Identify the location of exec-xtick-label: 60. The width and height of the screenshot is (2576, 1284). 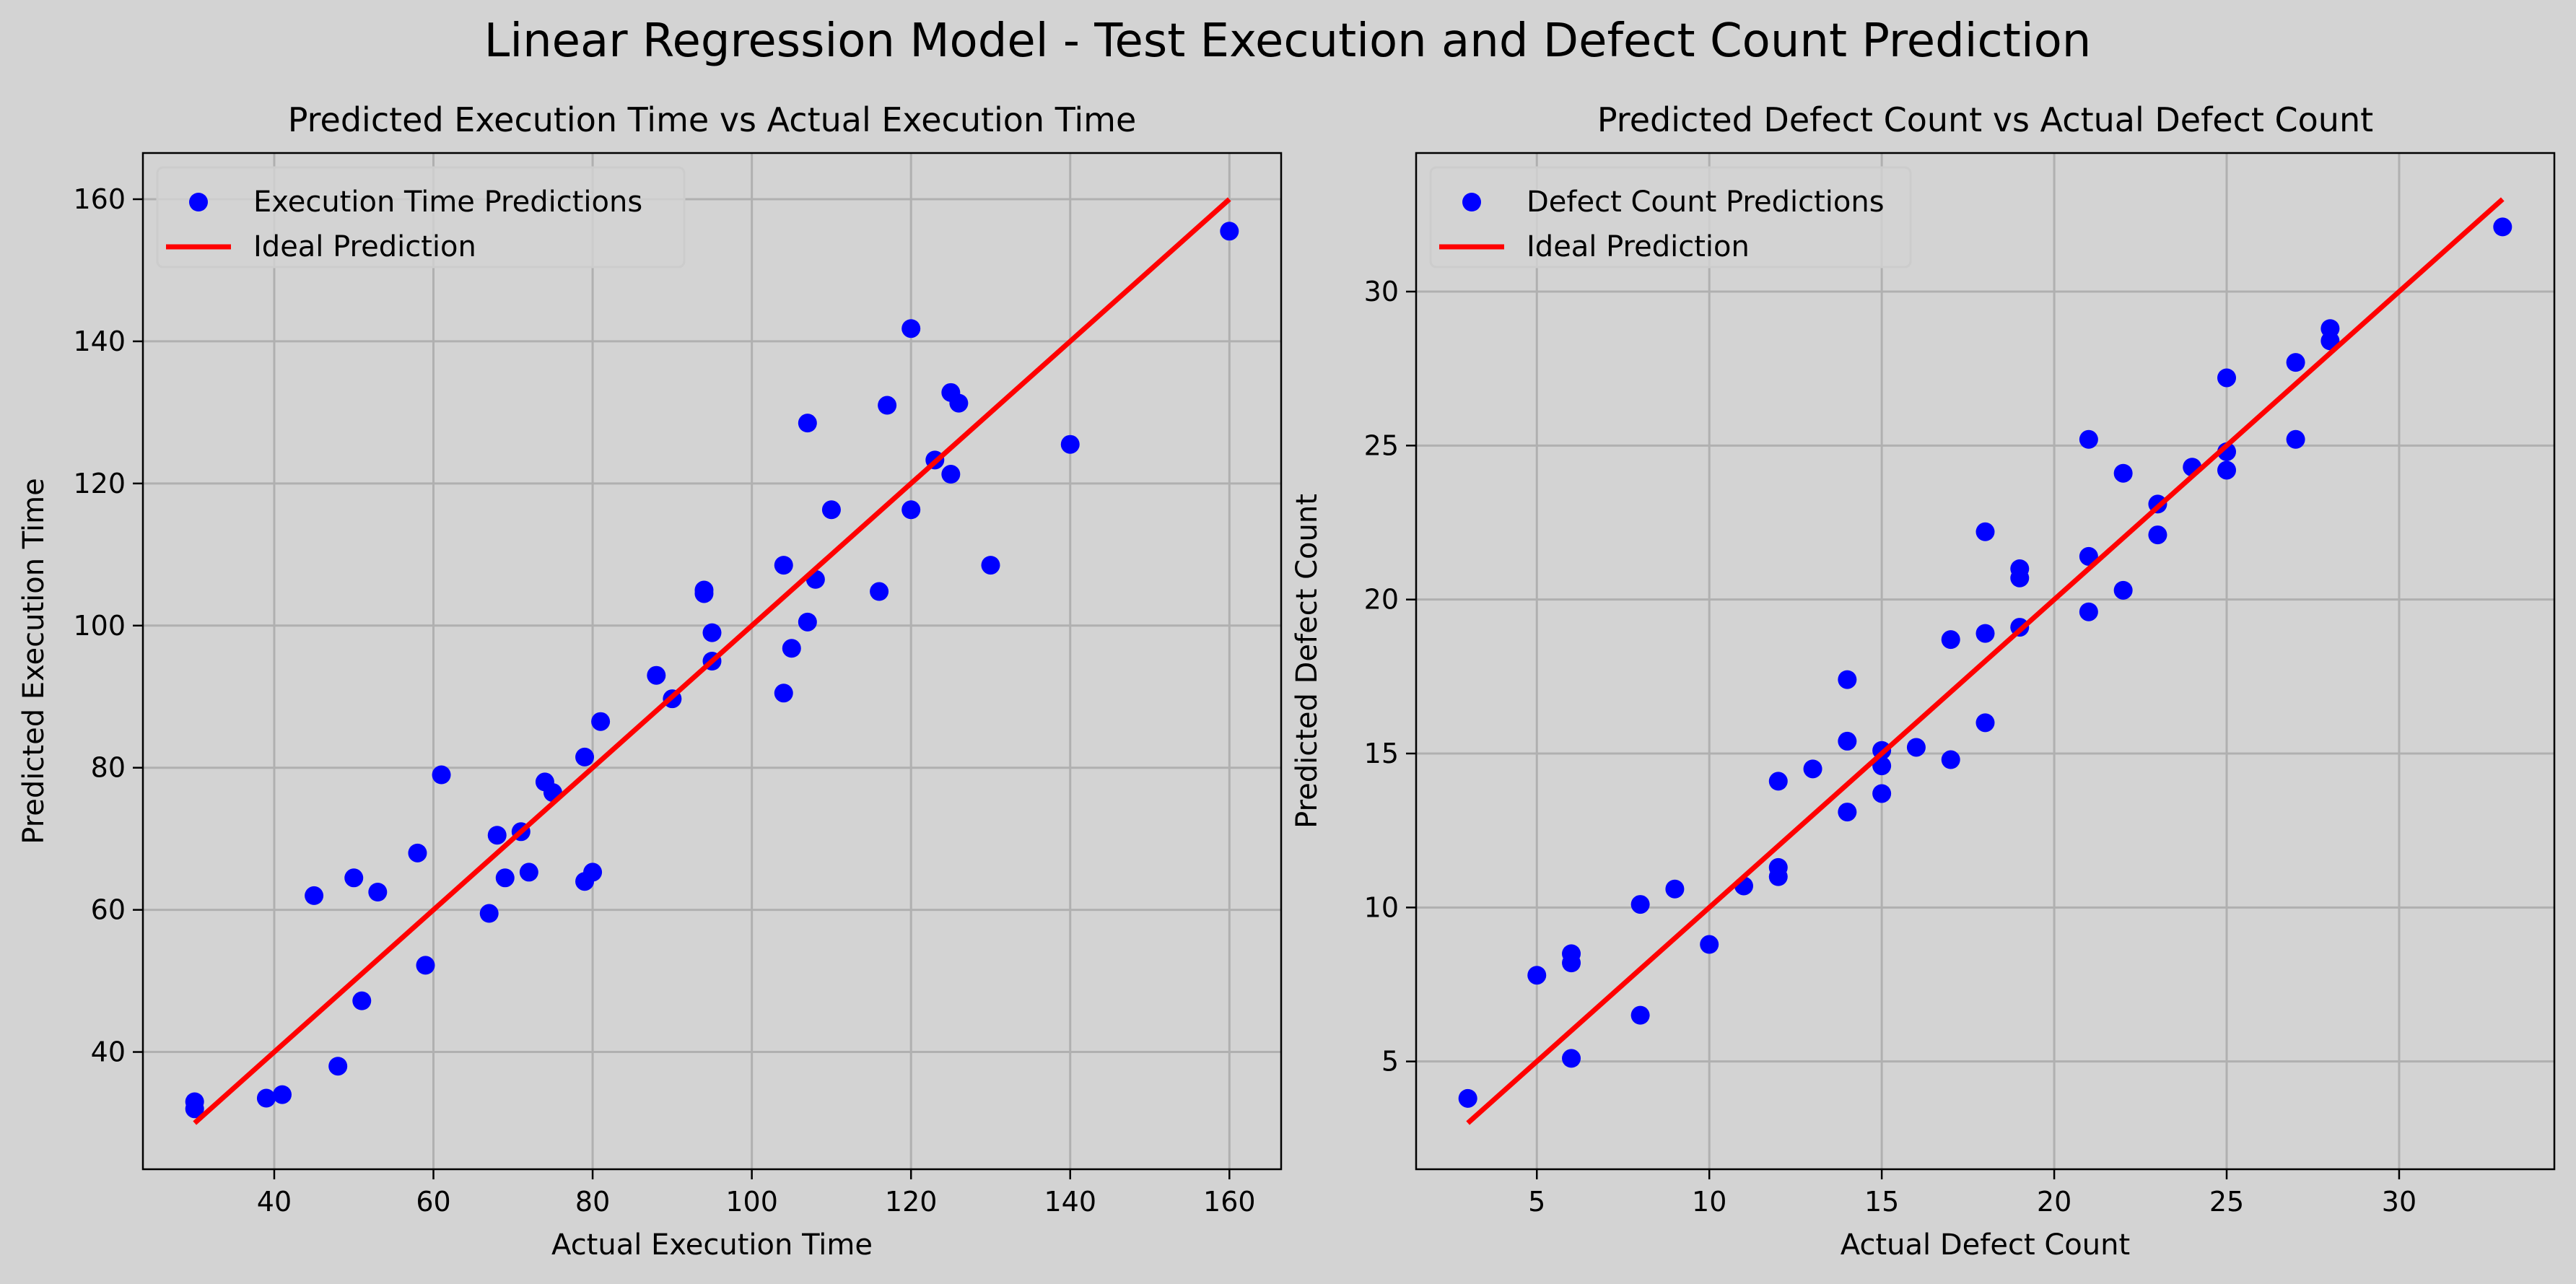
(433, 1202).